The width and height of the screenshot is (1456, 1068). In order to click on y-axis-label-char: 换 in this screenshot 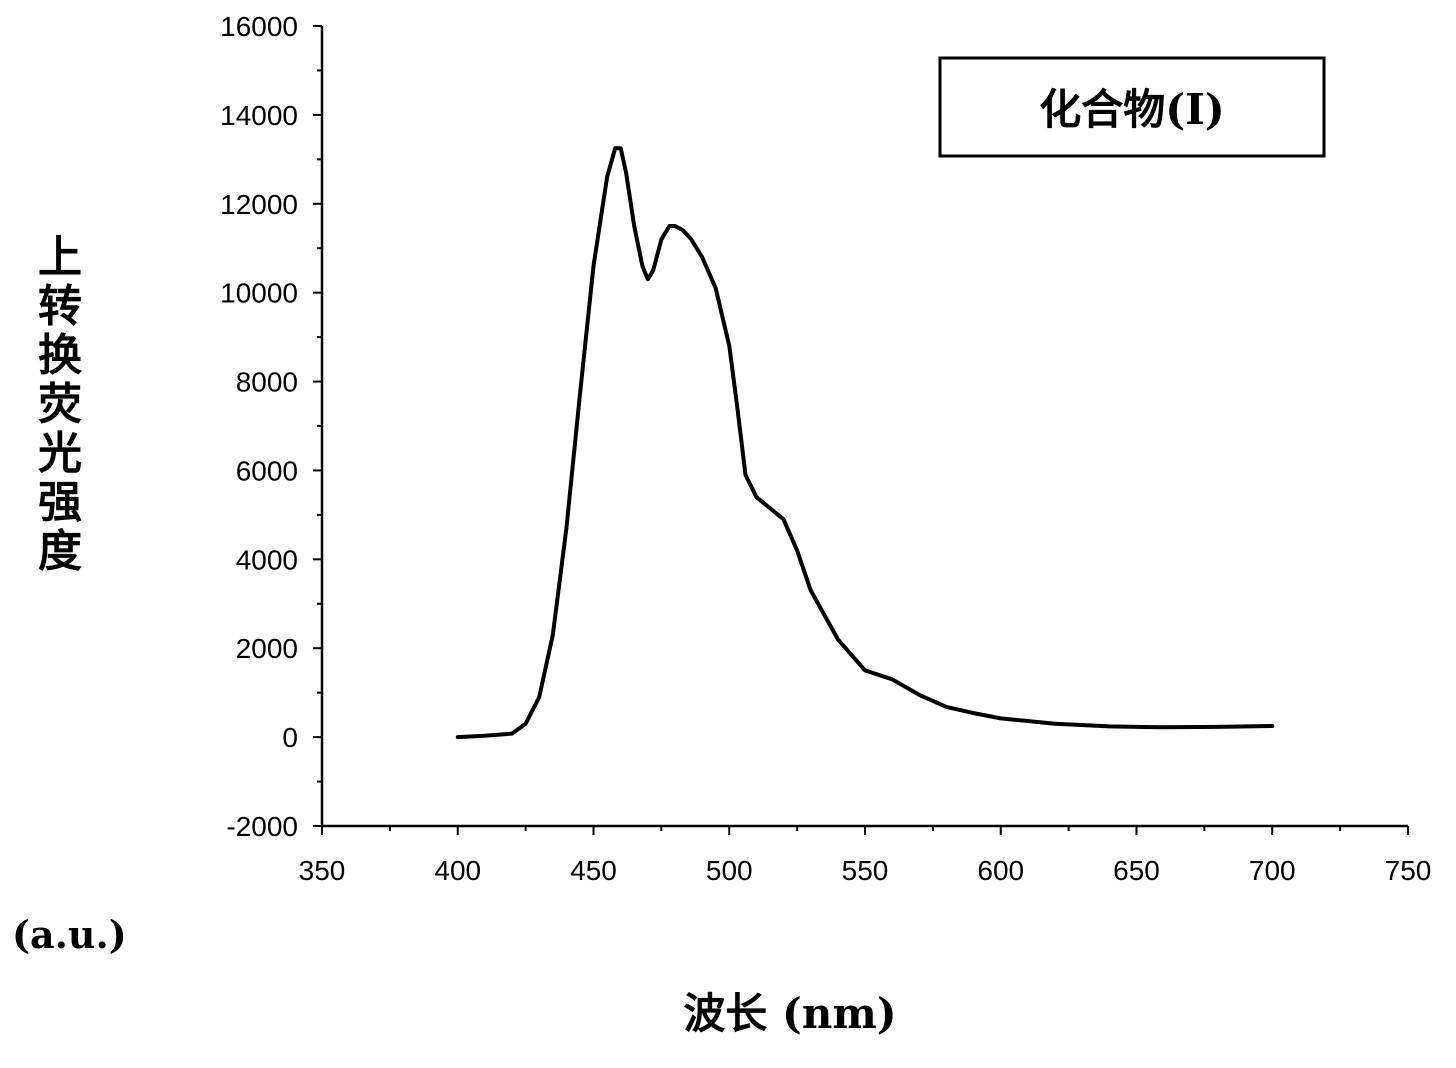, I will do `click(60, 355)`.